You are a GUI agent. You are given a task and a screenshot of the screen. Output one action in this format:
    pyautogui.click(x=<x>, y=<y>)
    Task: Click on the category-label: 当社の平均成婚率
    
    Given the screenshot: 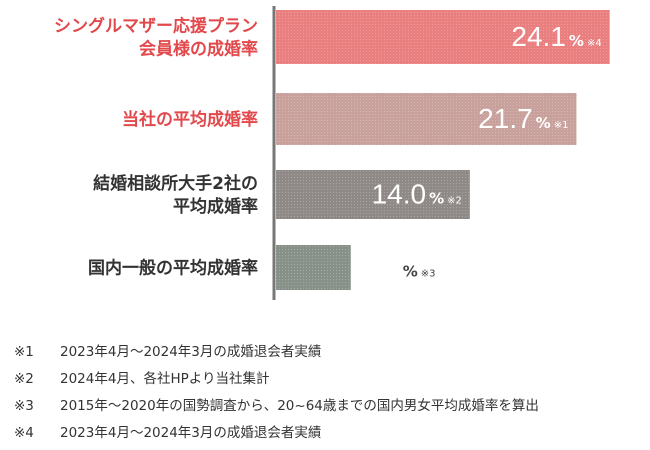 What is the action you would take?
    pyautogui.click(x=190, y=119)
    